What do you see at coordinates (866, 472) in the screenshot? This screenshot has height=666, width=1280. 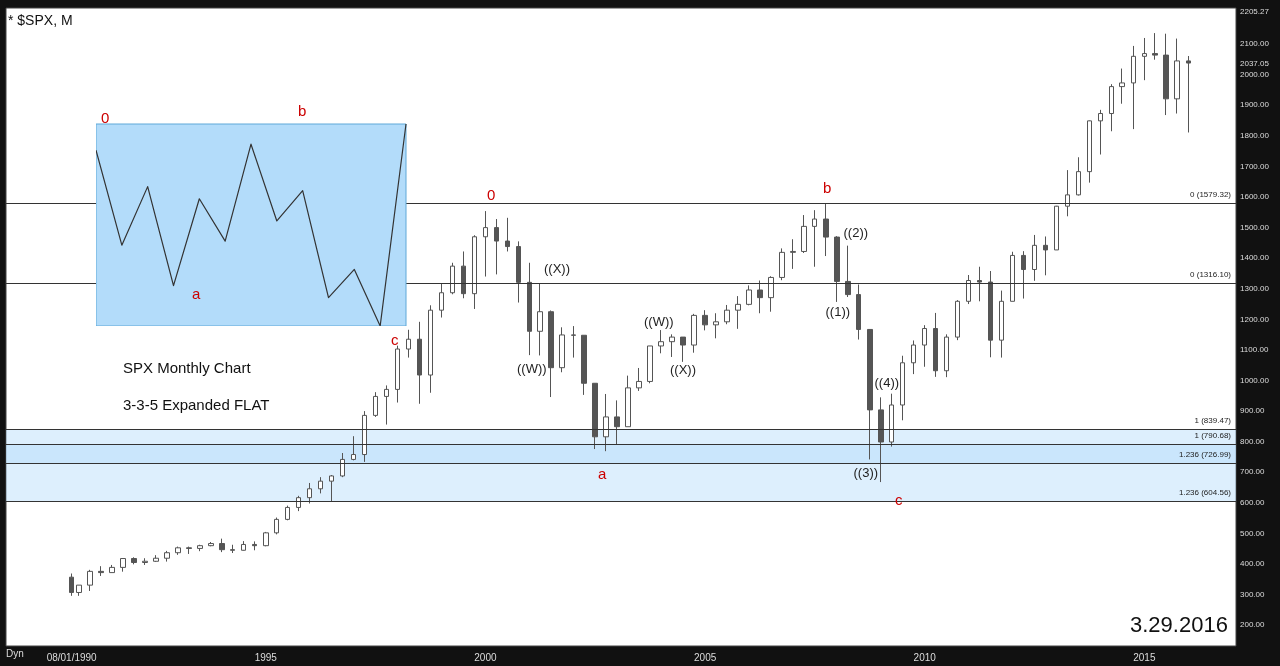 I see `annotation: ((3))` at bounding box center [866, 472].